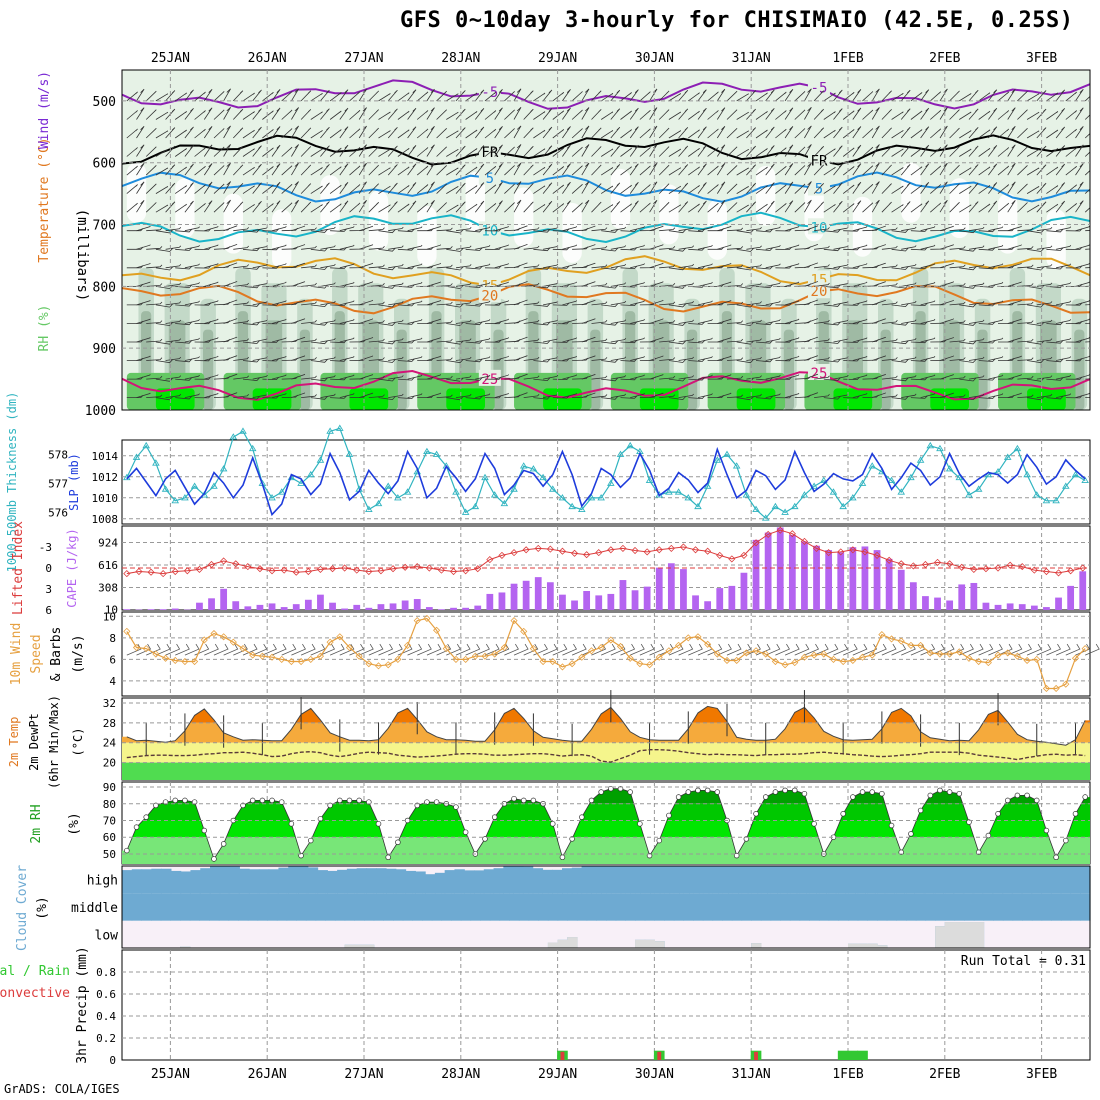 This screenshot has width=1100, height=1100. What do you see at coordinates (1041, 1074) in the screenshot?
I see `date-label-bottom: 3FEB` at bounding box center [1041, 1074].